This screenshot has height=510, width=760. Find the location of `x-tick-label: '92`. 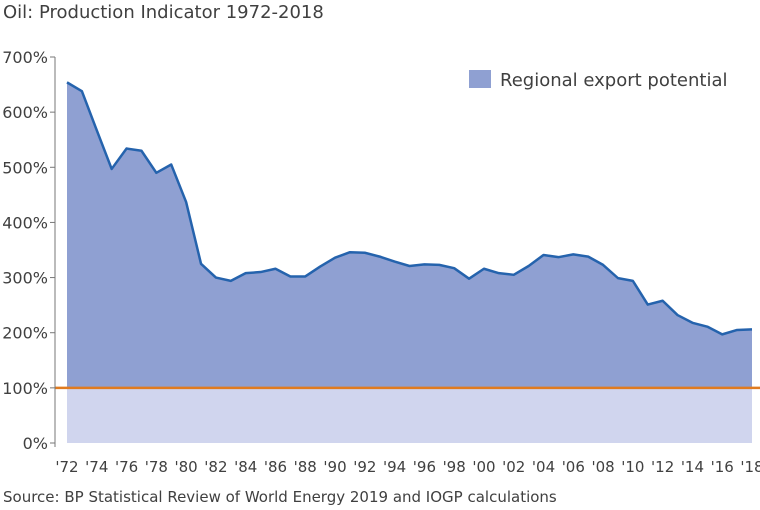

x-tick-label: '92 is located at coordinates (364, 467).